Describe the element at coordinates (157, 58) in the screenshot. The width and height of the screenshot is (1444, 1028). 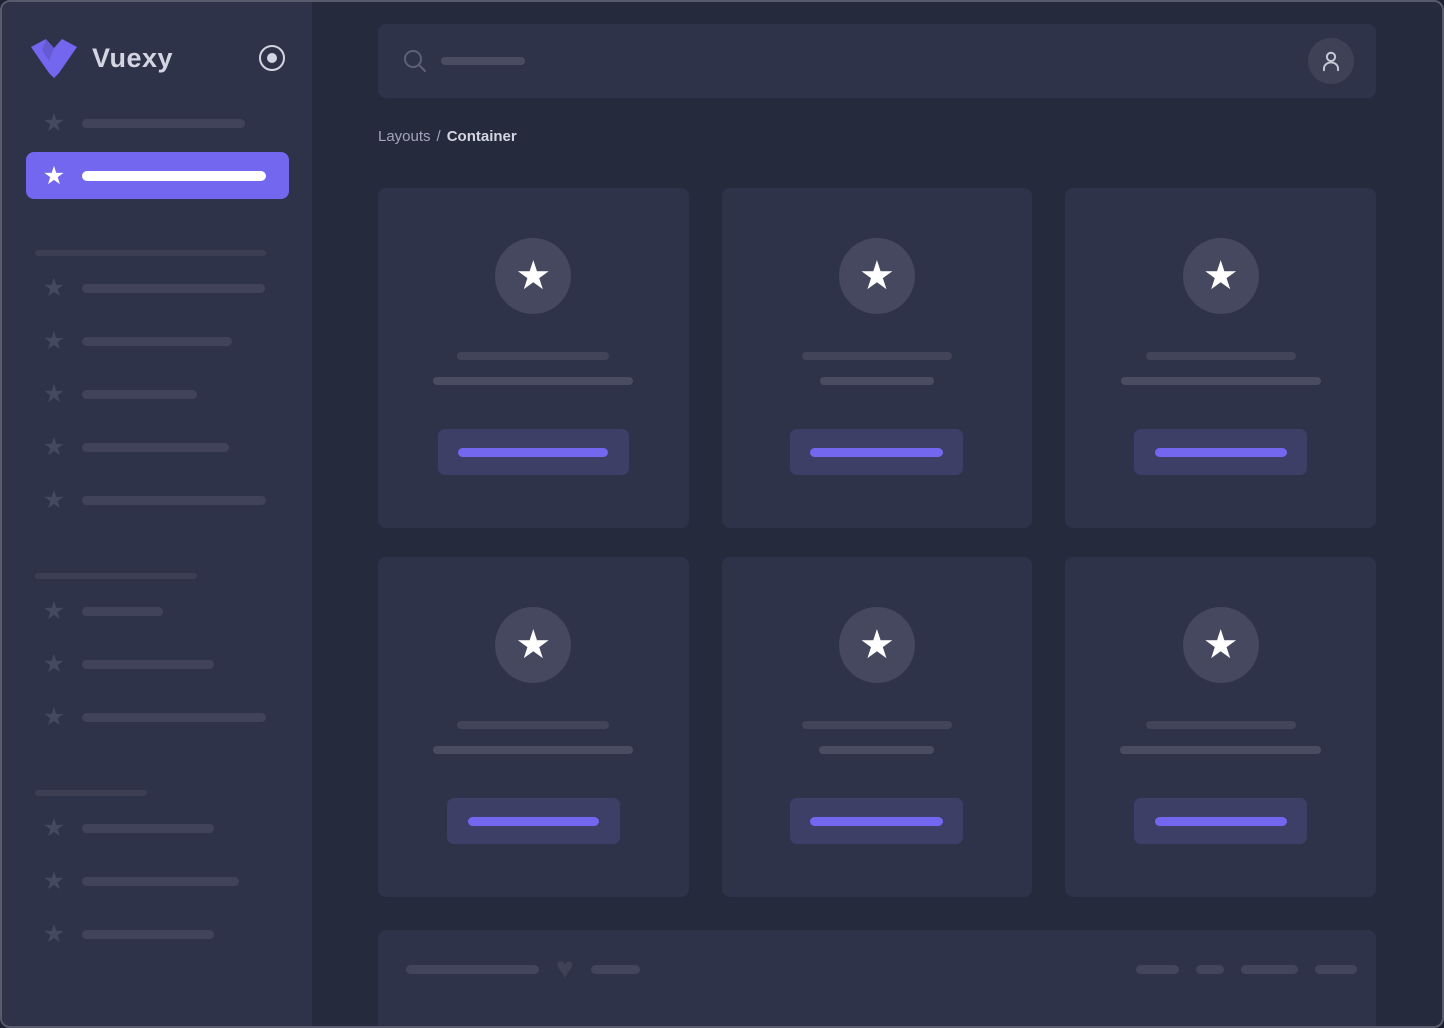
I see `sidebar-logo-row: Vuexy` at that location.